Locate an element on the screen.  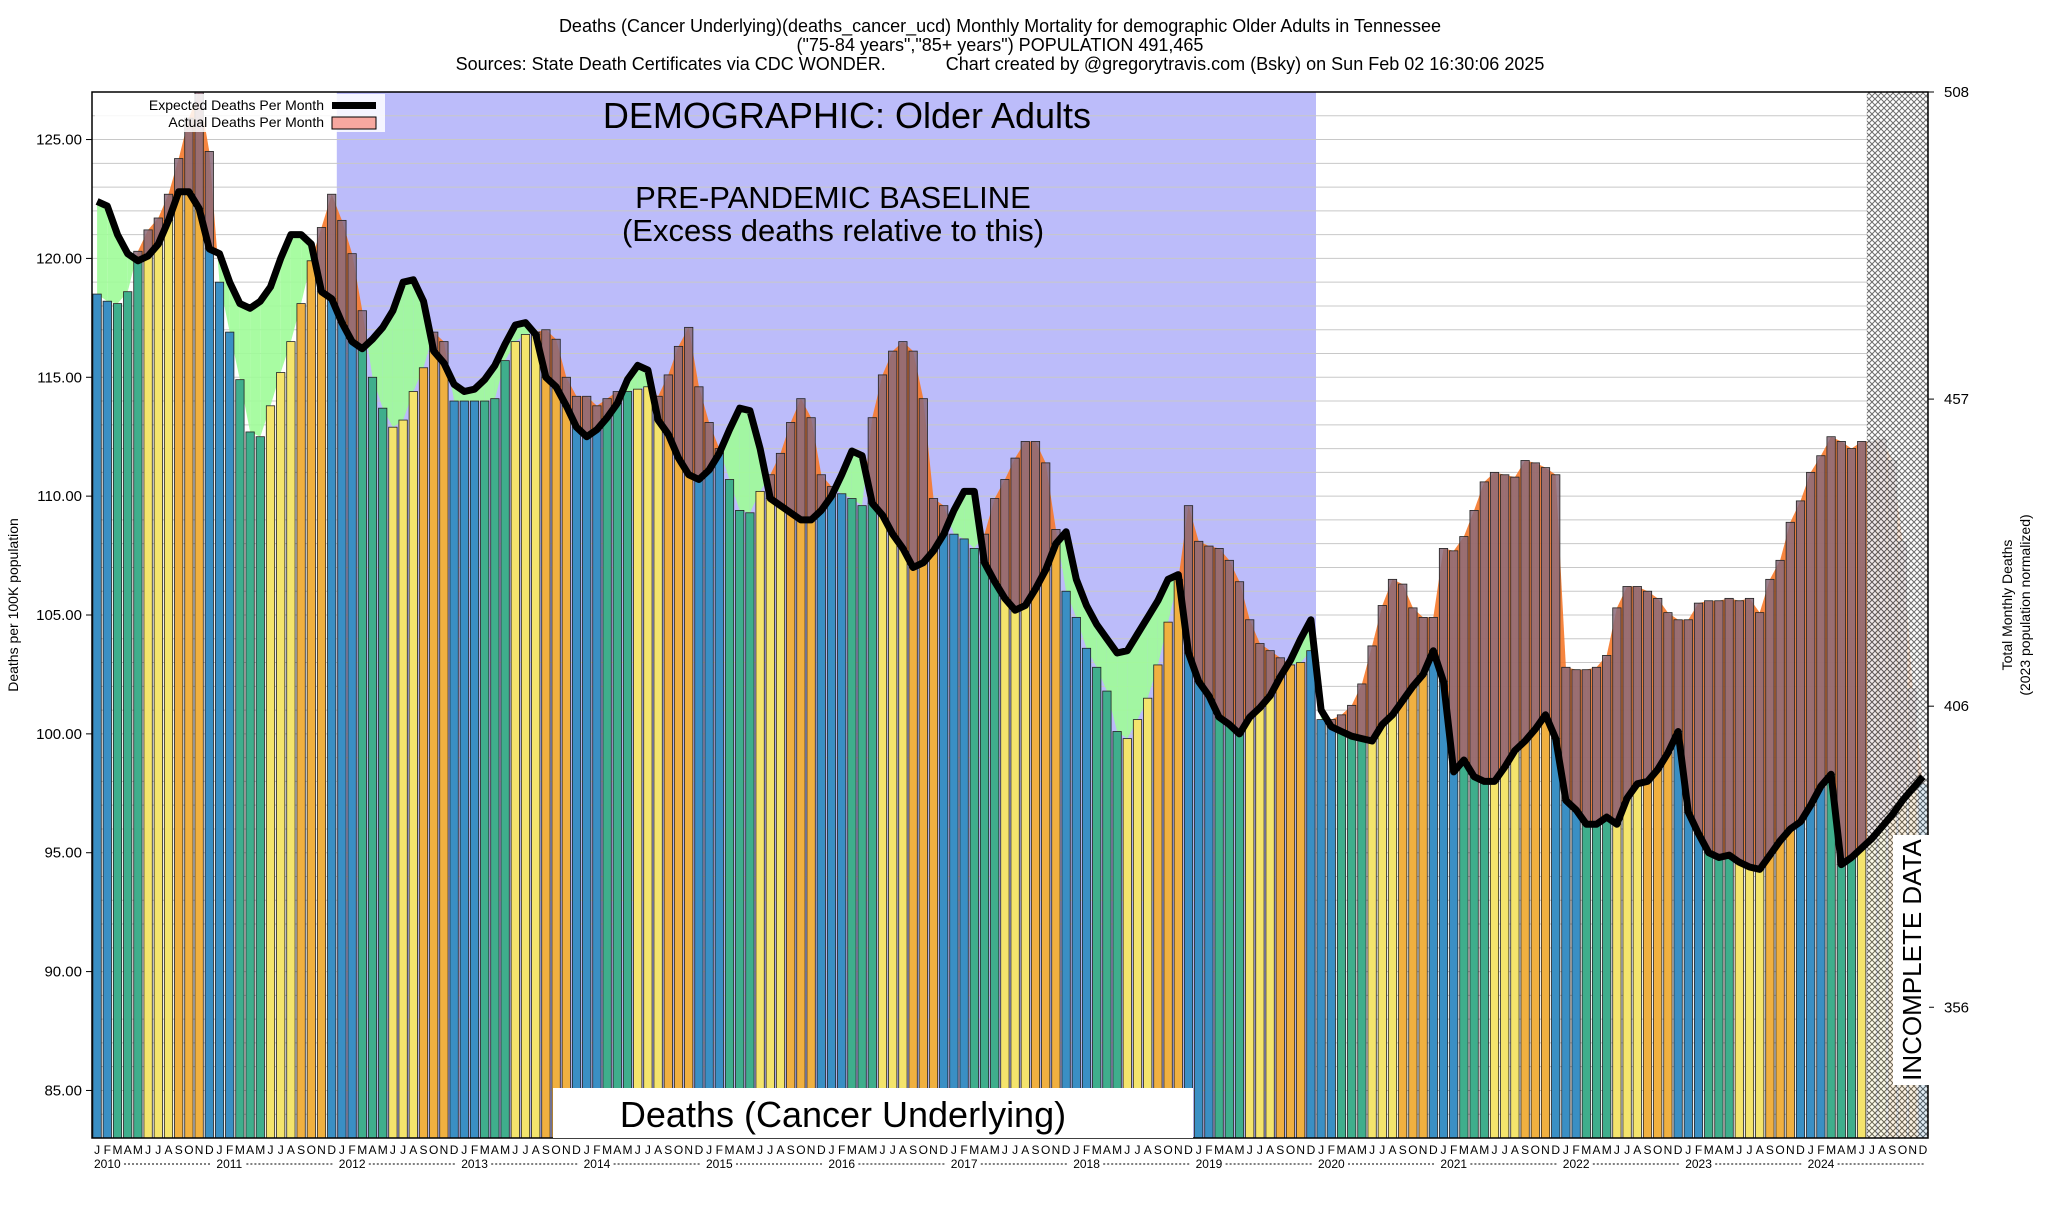
excess-deficit-area is located at coordinates (102, 251).